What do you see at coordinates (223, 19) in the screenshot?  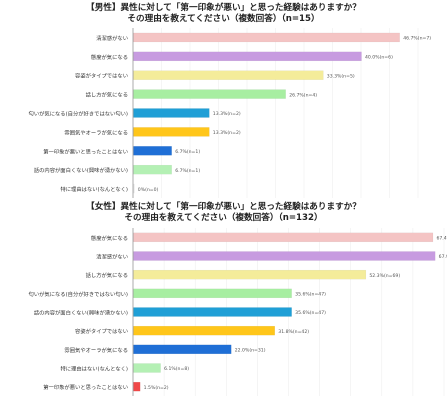 I see `male-subtitle: その理由を教えてください（複数回答）（n=15）` at bounding box center [223, 19].